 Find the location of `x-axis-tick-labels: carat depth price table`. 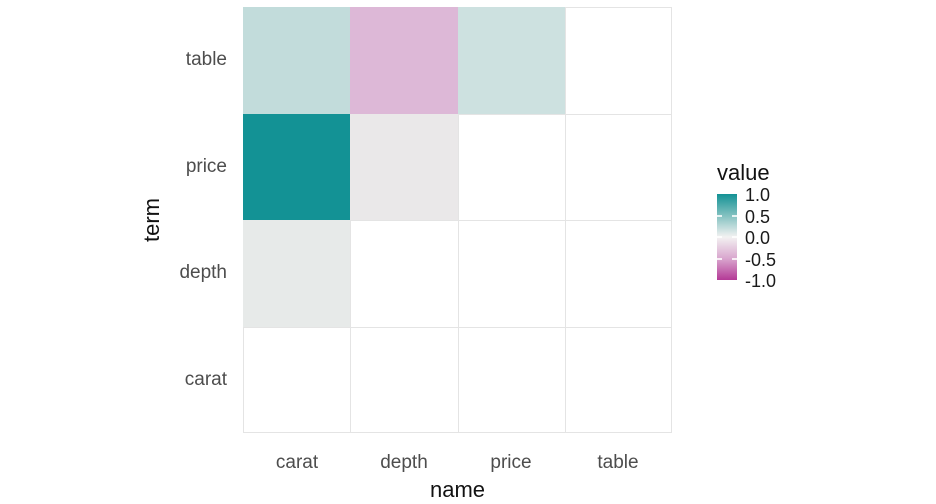

x-axis-tick-labels: carat depth price table is located at coordinates (457, 464).